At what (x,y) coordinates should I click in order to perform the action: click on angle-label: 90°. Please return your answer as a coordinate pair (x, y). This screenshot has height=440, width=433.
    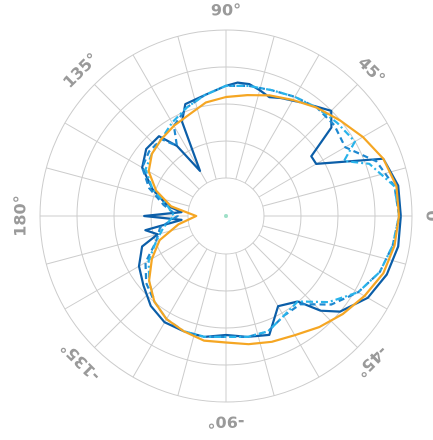
    Looking at the image, I should click on (226, 10).